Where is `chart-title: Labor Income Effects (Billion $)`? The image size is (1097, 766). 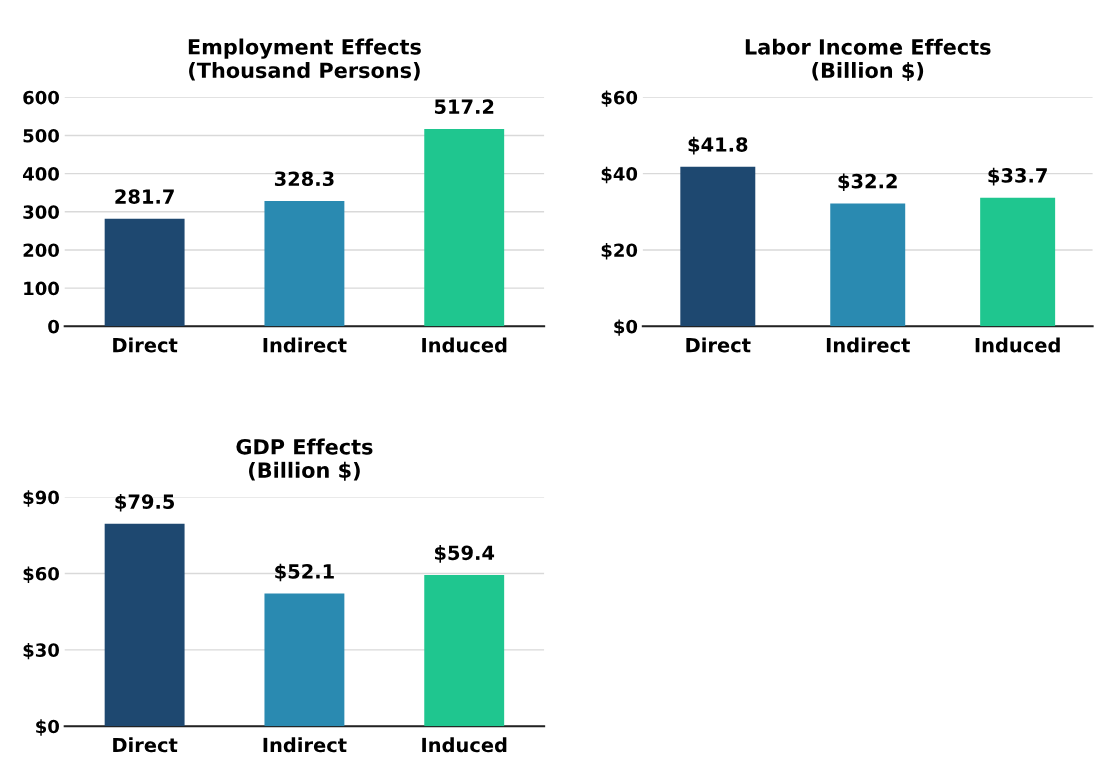 chart-title: Labor Income Effects (Billion $) is located at coordinates (868, 59).